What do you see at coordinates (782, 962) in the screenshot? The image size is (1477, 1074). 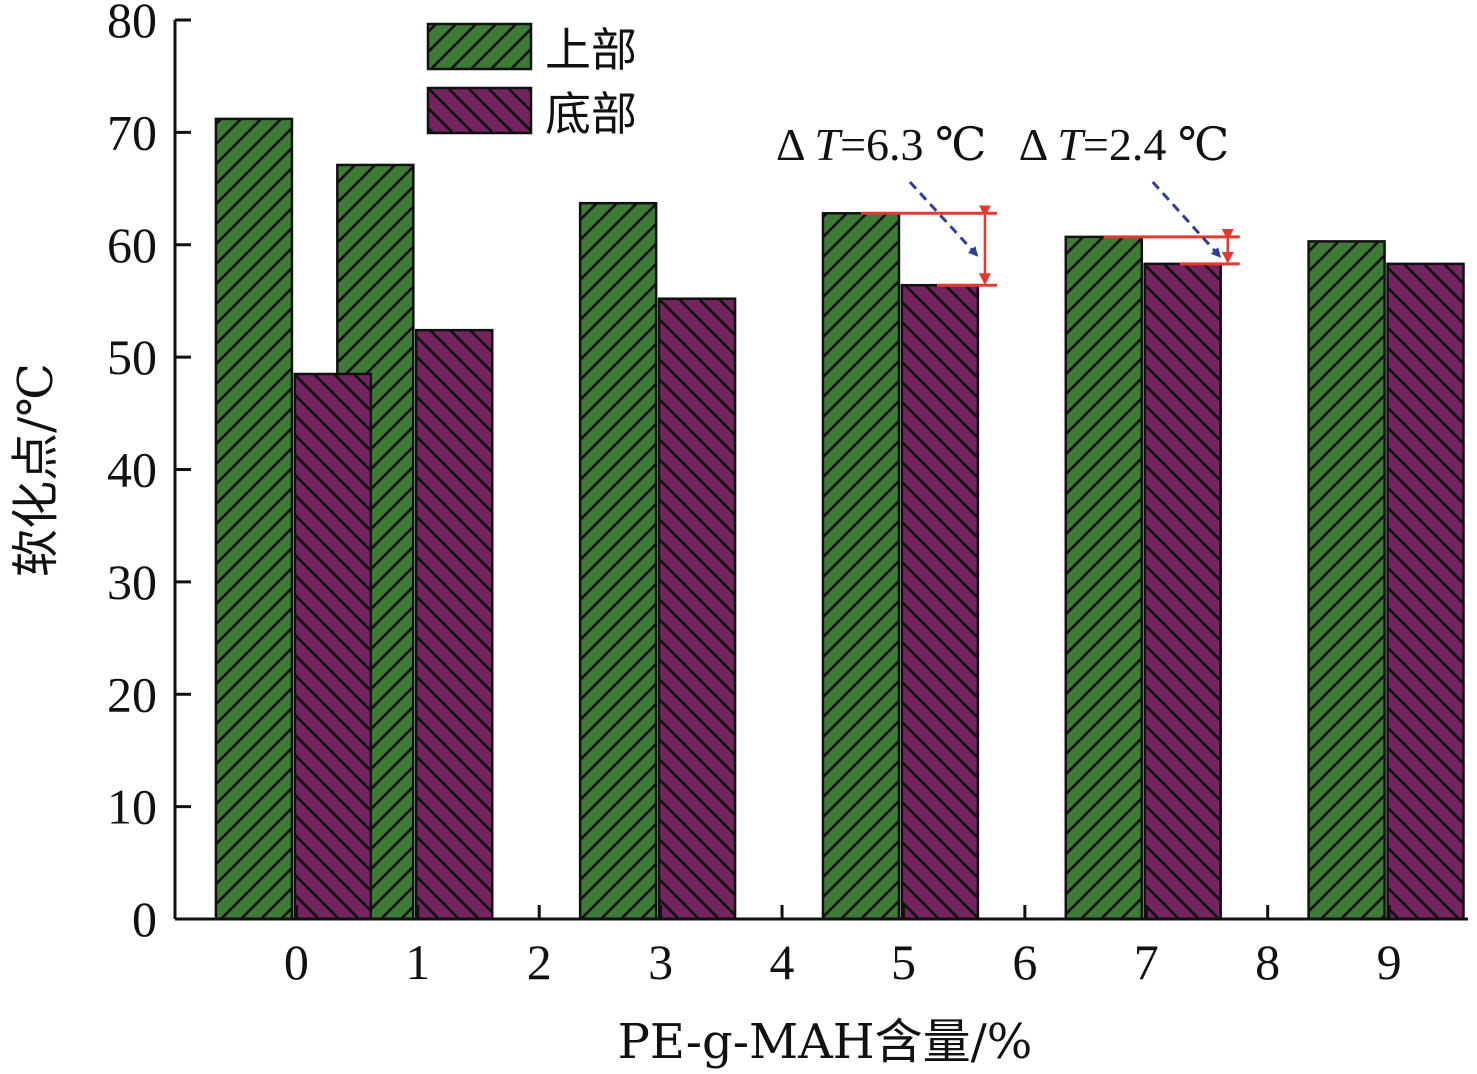 I see `x-tick-label-4: 4` at bounding box center [782, 962].